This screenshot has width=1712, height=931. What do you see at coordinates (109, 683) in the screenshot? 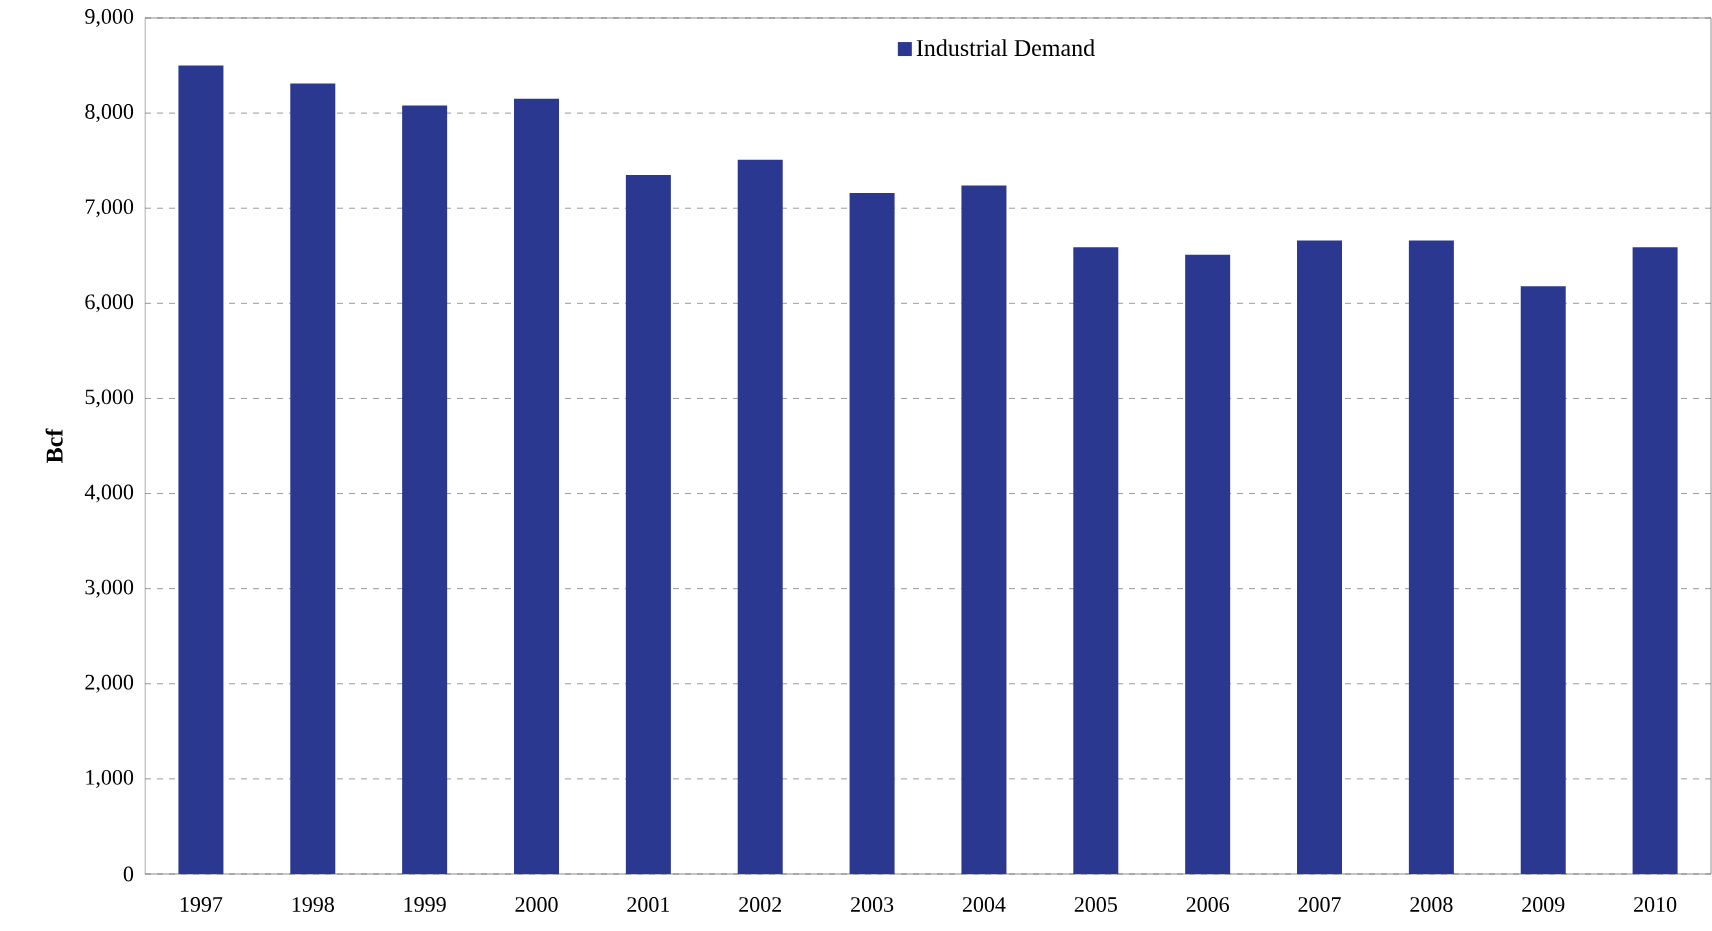
I see `y-tick-label: 2,000` at bounding box center [109, 683].